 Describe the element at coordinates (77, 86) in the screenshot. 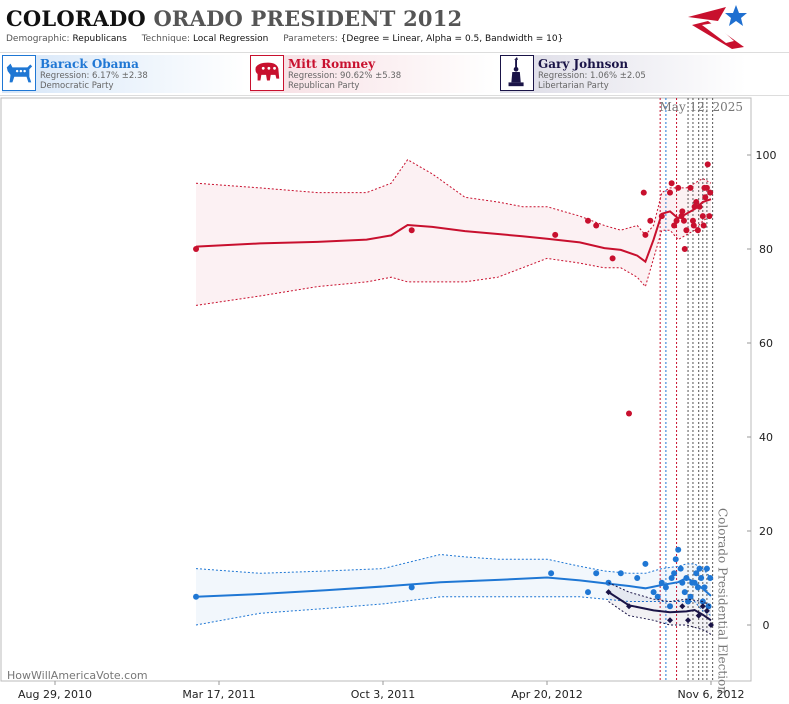

I see `candidate-party: Democratic Party` at that location.